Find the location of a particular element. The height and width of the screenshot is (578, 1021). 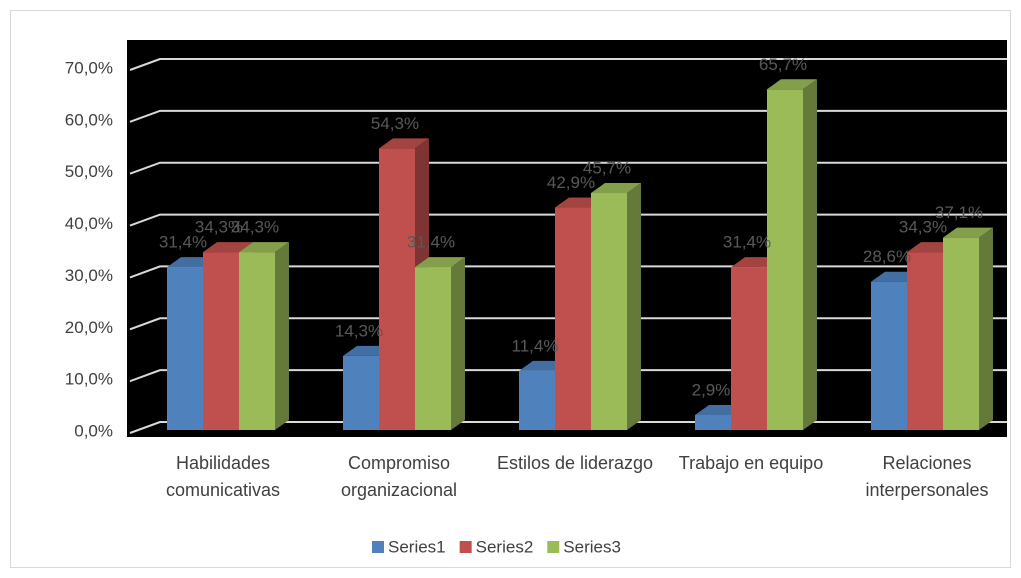

legend-label: Series1 is located at coordinates (417, 546).